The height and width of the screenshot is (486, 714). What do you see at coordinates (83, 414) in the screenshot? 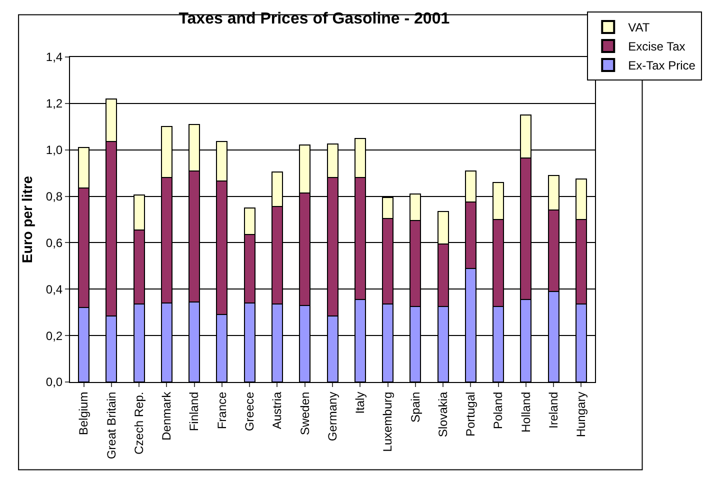
I see `x-tick-label: Belgium` at bounding box center [83, 414].